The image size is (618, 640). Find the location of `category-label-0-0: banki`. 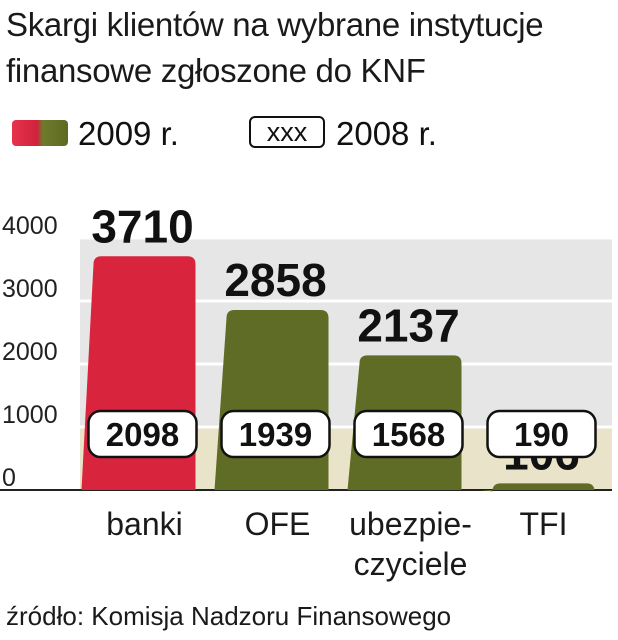

category-label-0-0: banki is located at coordinates (144, 524).